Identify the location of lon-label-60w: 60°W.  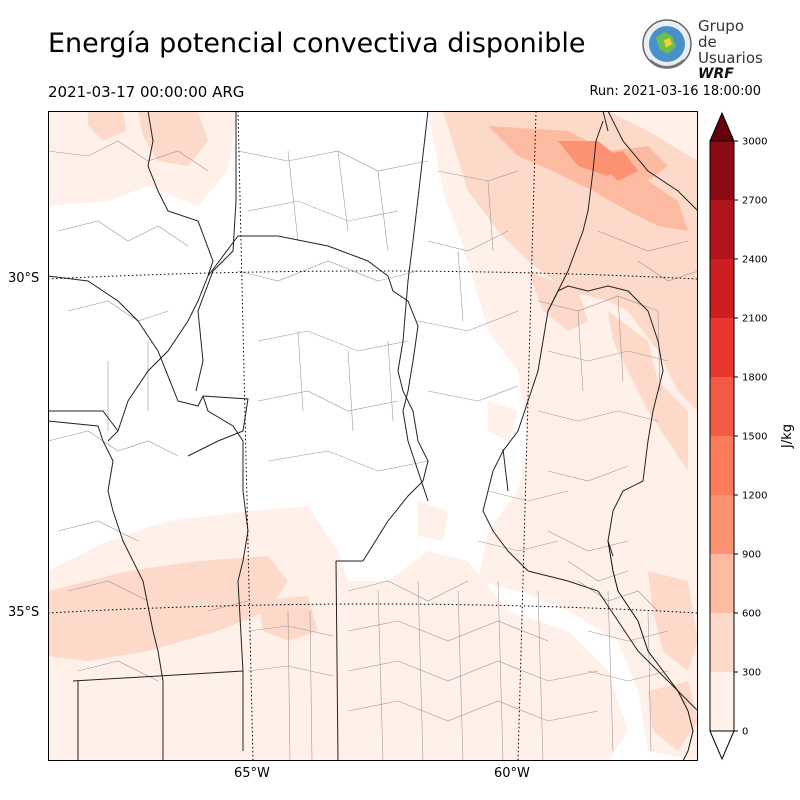
(512, 773).